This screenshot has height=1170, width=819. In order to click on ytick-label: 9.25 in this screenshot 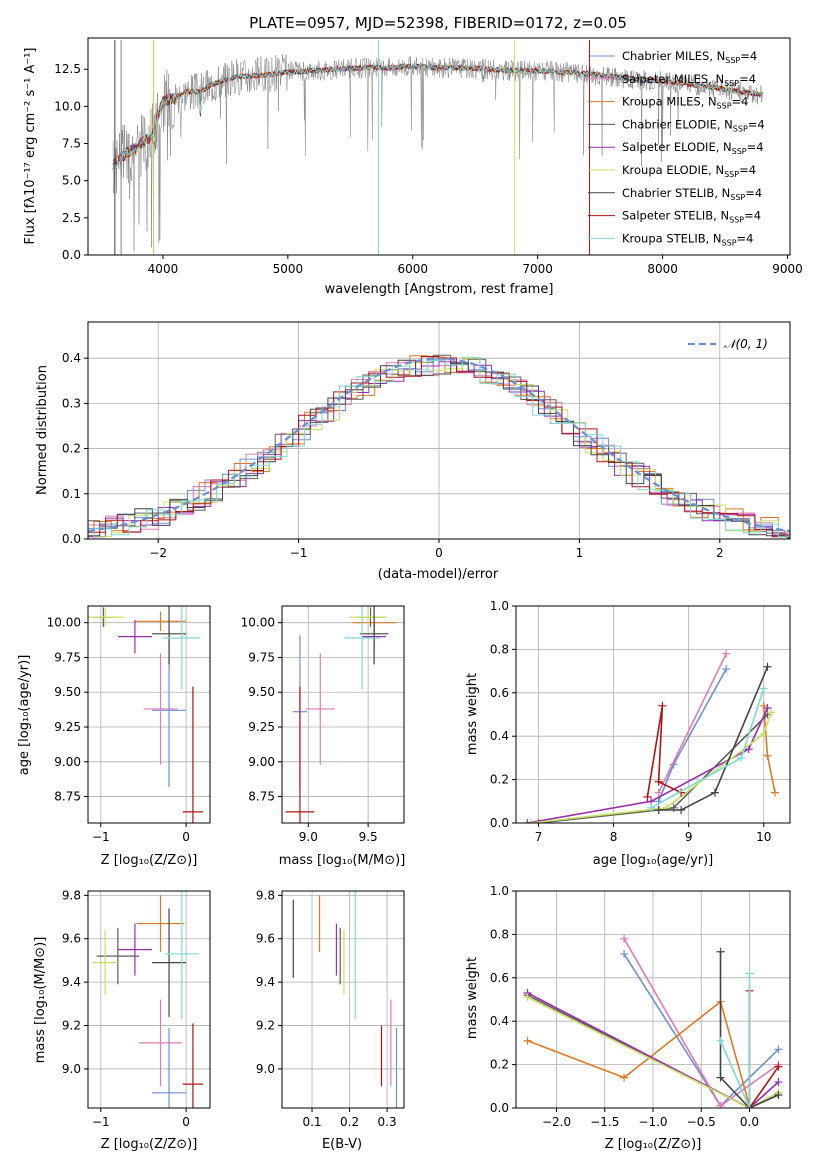, I will do `click(67, 727)`.